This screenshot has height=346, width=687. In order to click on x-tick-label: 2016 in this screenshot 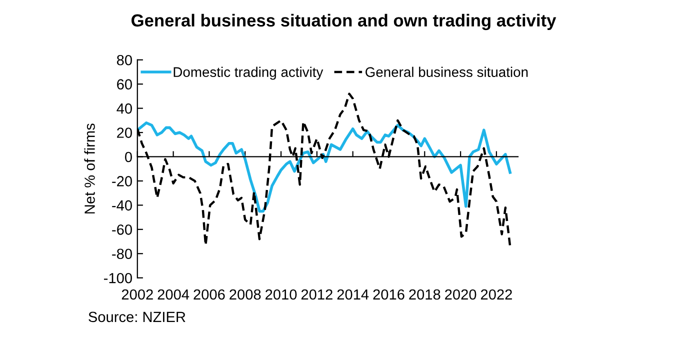, I will do `click(388, 294)`.